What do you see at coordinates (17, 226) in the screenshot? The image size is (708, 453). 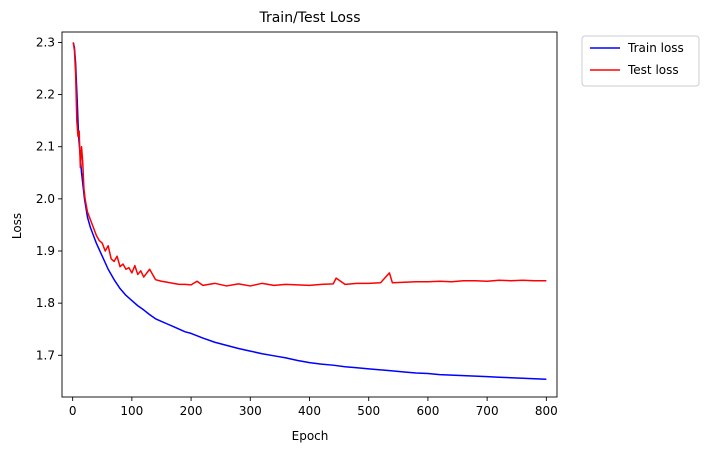 I see `y-axis-title: Loss` at bounding box center [17, 226].